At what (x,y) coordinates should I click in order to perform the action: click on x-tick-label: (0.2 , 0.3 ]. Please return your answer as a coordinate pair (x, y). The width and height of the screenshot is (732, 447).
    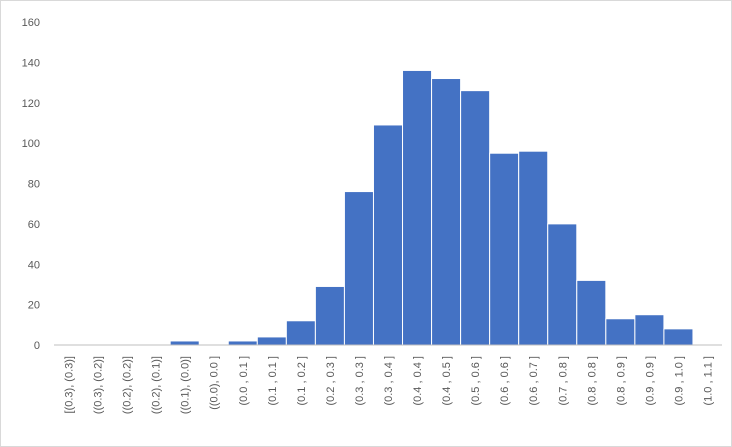
    Looking at the image, I should click on (331, 381).